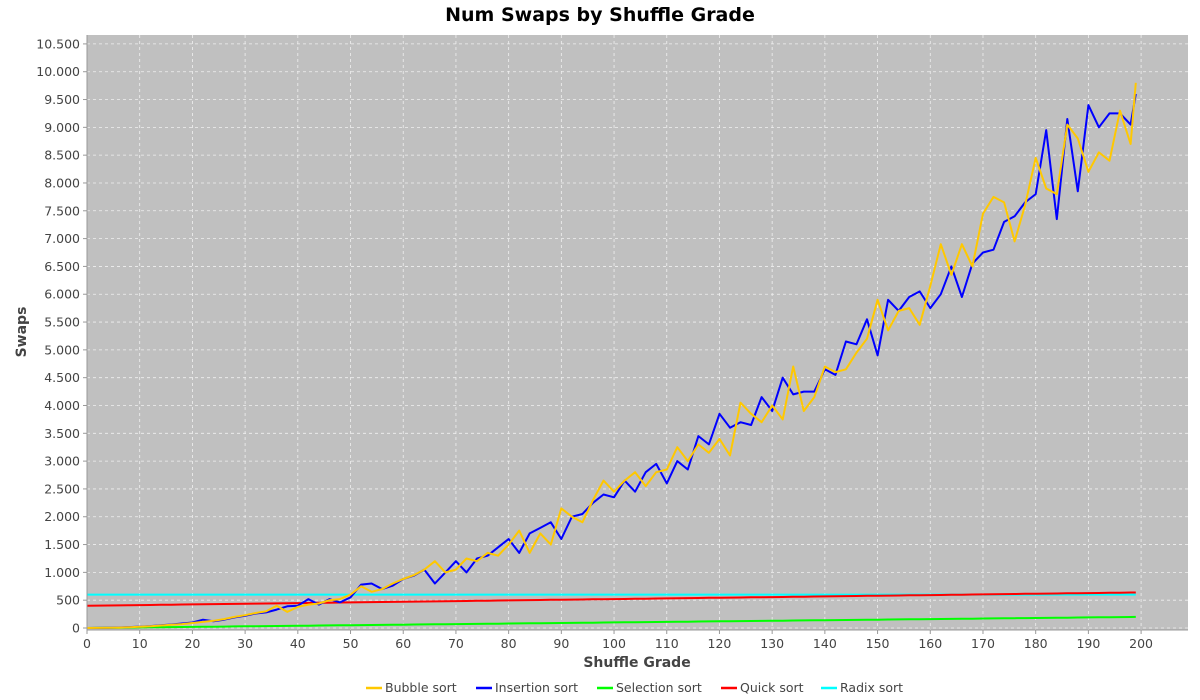 The height and width of the screenshot is (700, 1200). Describe the element at coordinates (62, 405) in the screenshot. I see `y-tick-label: 4.000` at that location.